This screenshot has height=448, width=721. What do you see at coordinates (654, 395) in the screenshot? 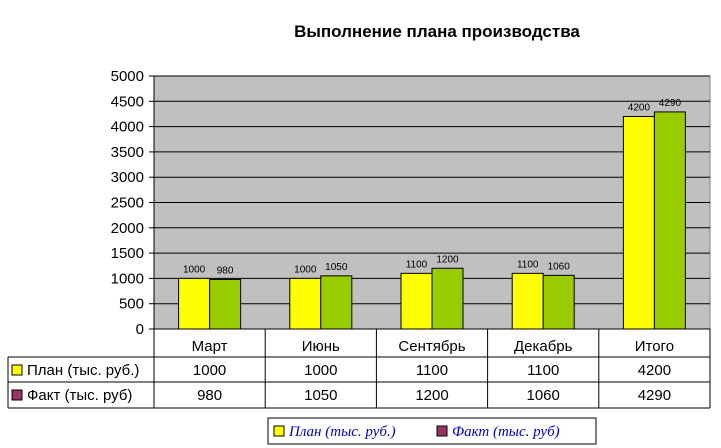
I see `table-cell: 4290` at bounding box center [654, 395].